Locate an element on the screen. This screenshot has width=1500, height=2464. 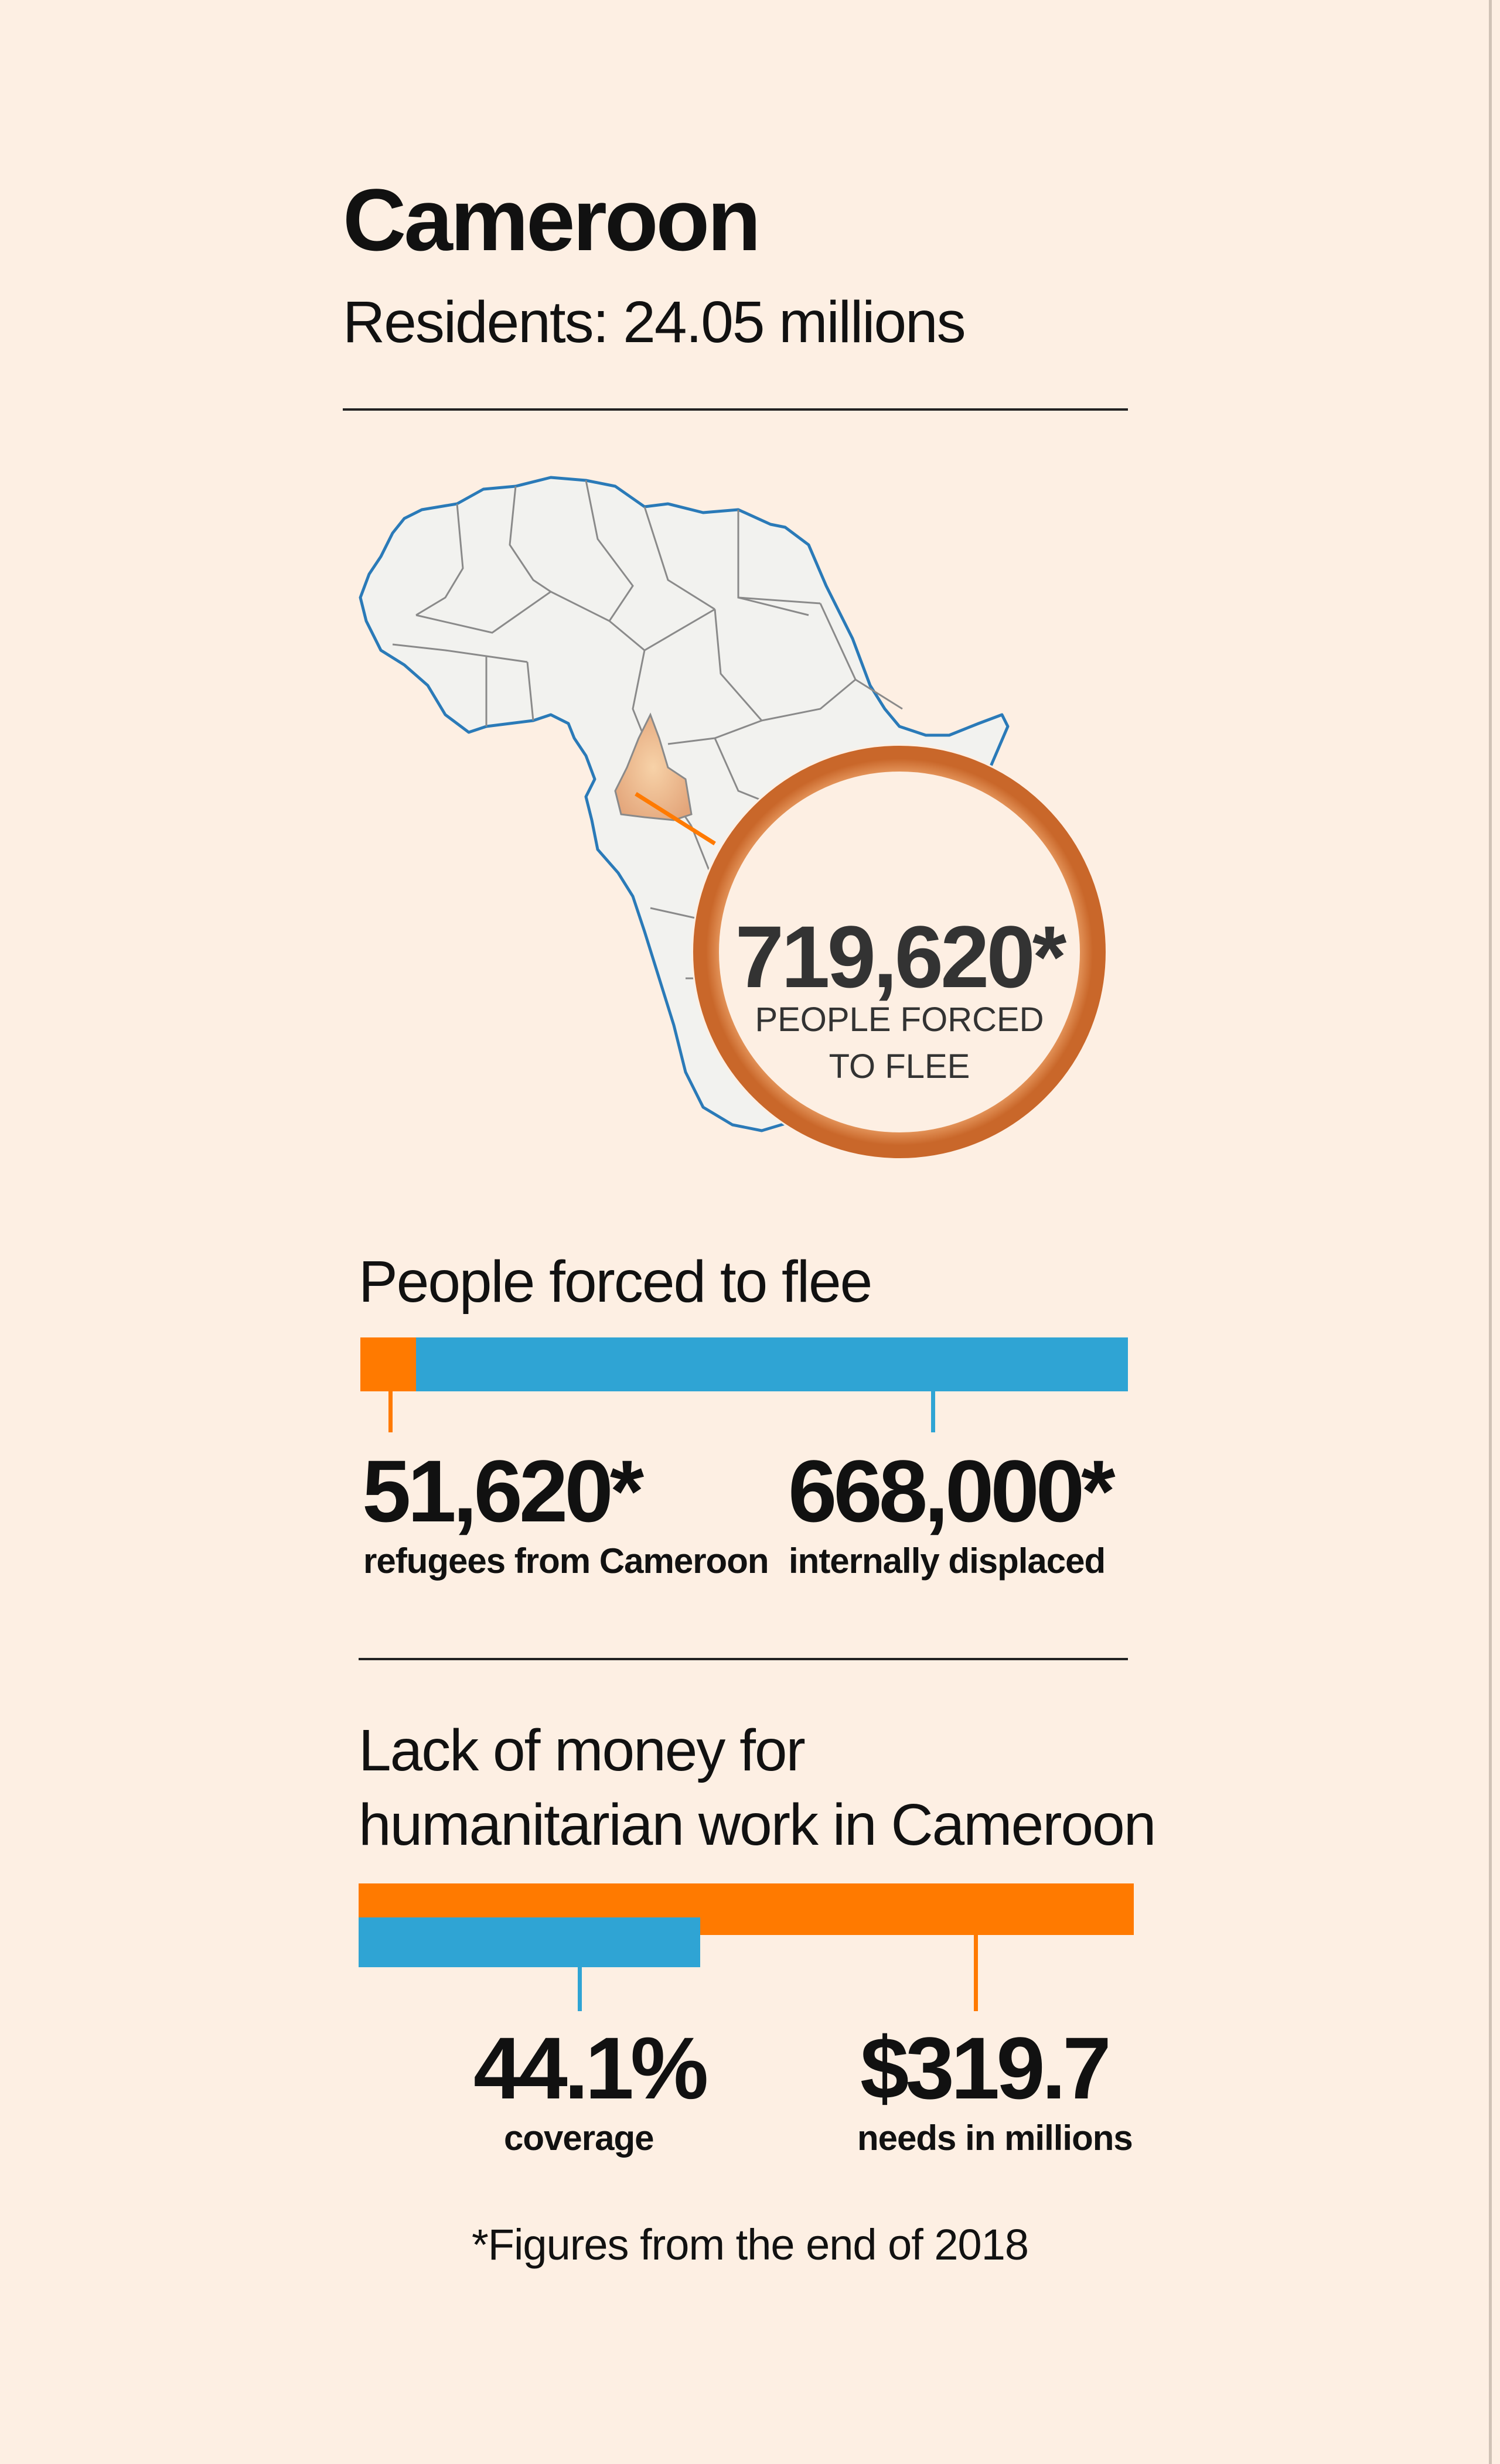
page-title: Cameroon is located at coordinates (552, 219).